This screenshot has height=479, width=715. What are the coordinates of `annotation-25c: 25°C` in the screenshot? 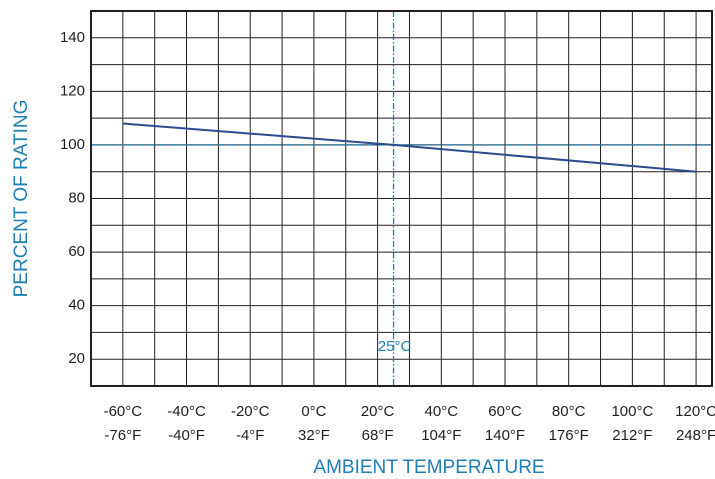 It's located at (395, 346).